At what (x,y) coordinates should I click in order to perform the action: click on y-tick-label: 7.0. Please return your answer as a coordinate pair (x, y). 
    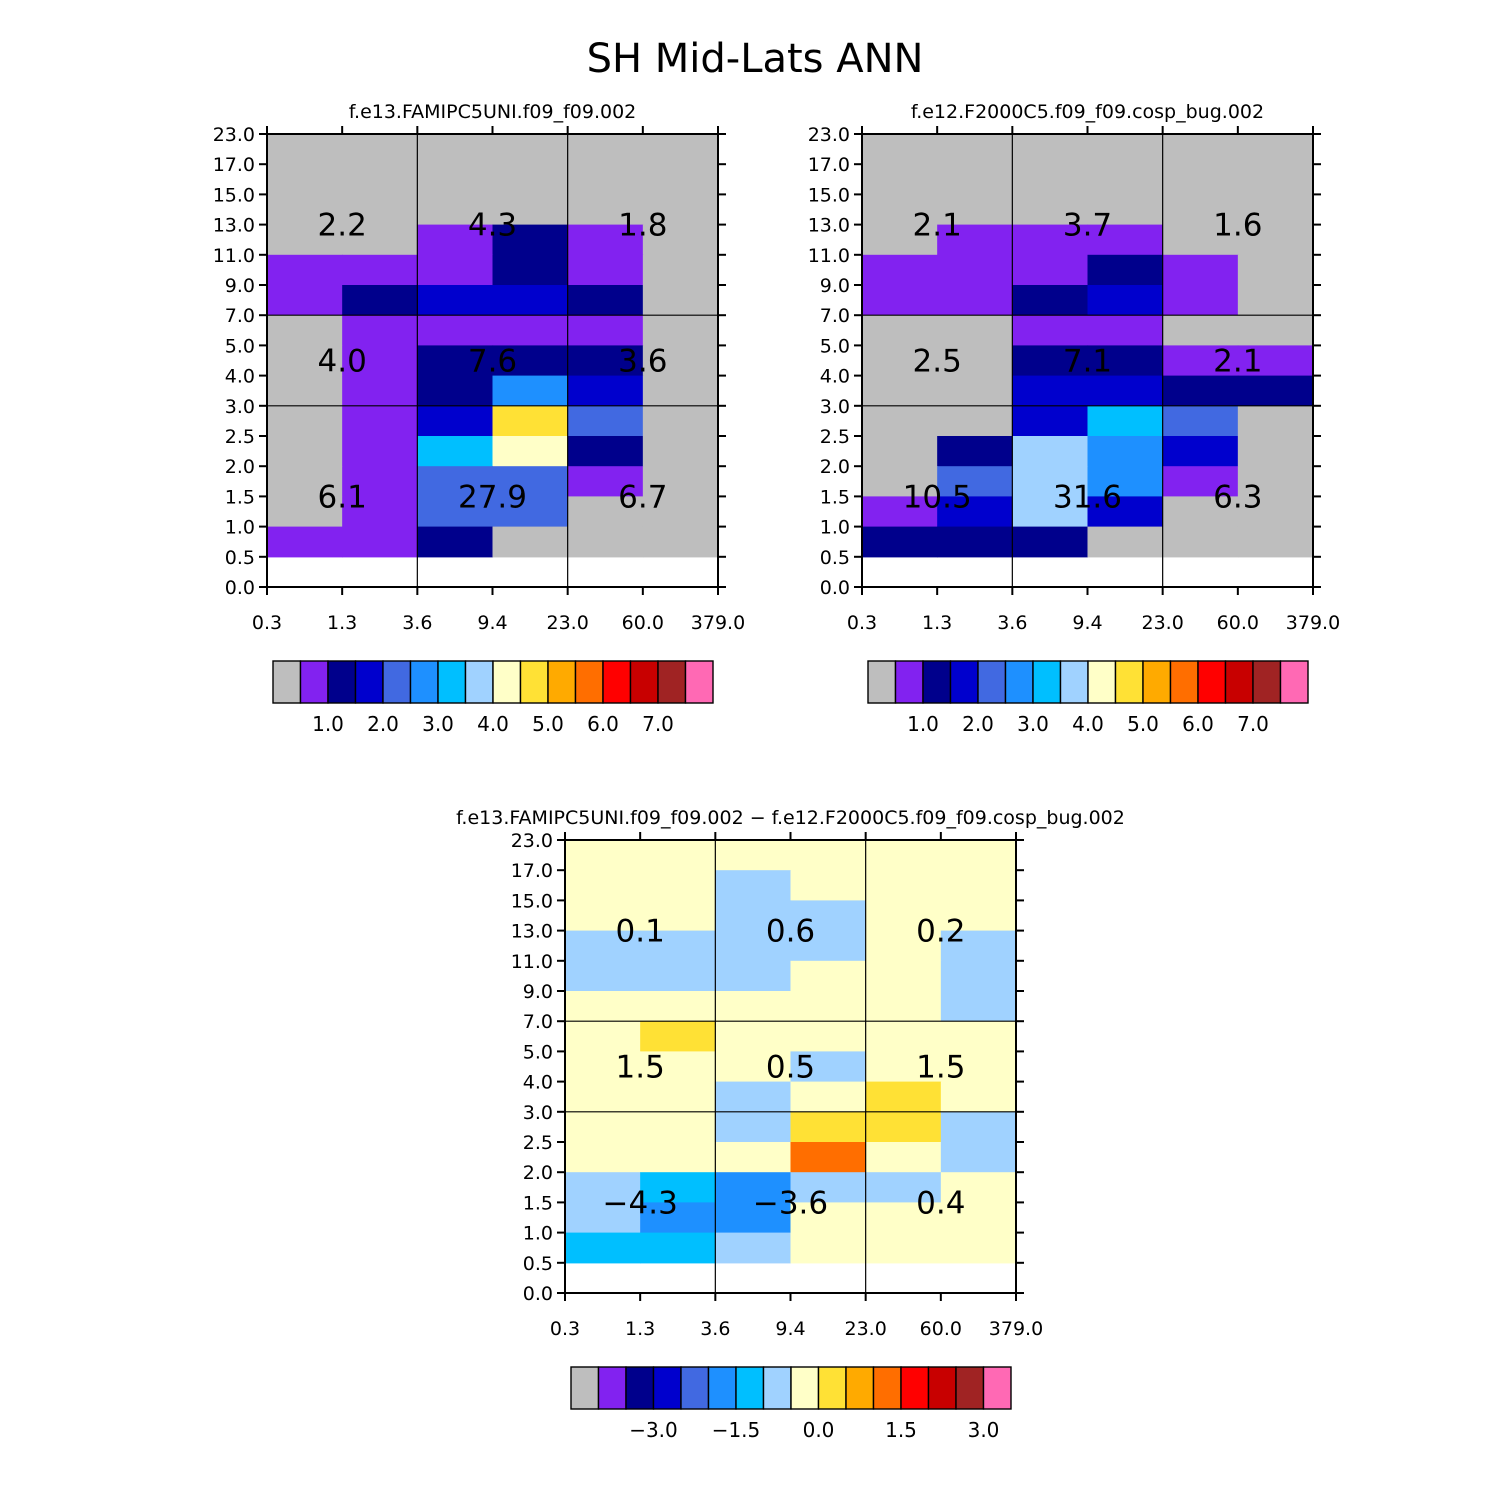
    Looking at the image, I should click on (538, 1022).